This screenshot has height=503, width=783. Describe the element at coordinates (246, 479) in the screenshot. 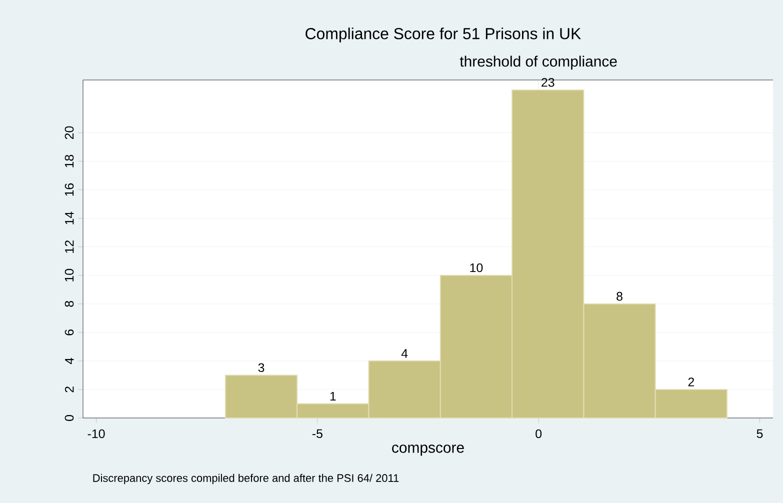

I see `text: Discrepancy scores compiled before and after the PSI 64/ 2011` at that location.